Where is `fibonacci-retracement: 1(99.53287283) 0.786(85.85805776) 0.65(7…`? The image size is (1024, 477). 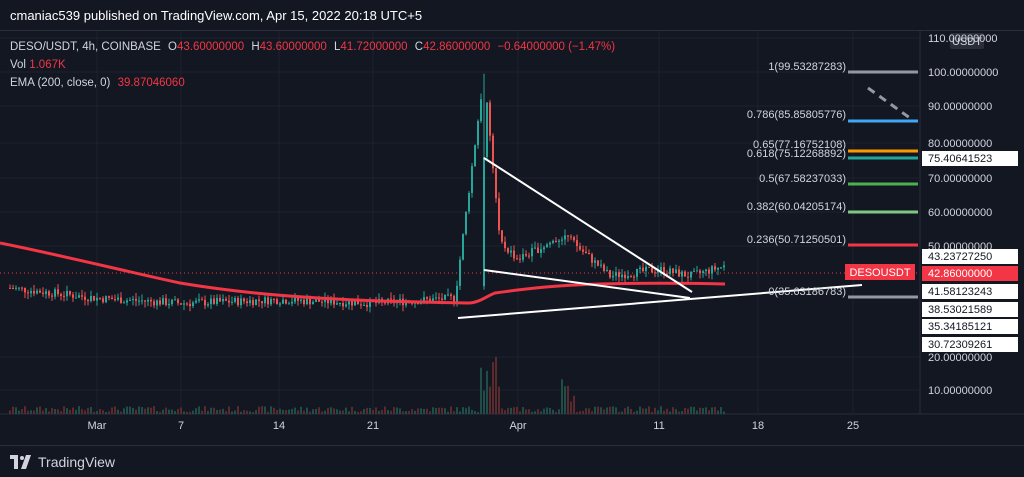 fibonacci-retracement: 1(99.53287283) 0.786(85.85805776) 0.65(7… is located at coordinates (832, 180).